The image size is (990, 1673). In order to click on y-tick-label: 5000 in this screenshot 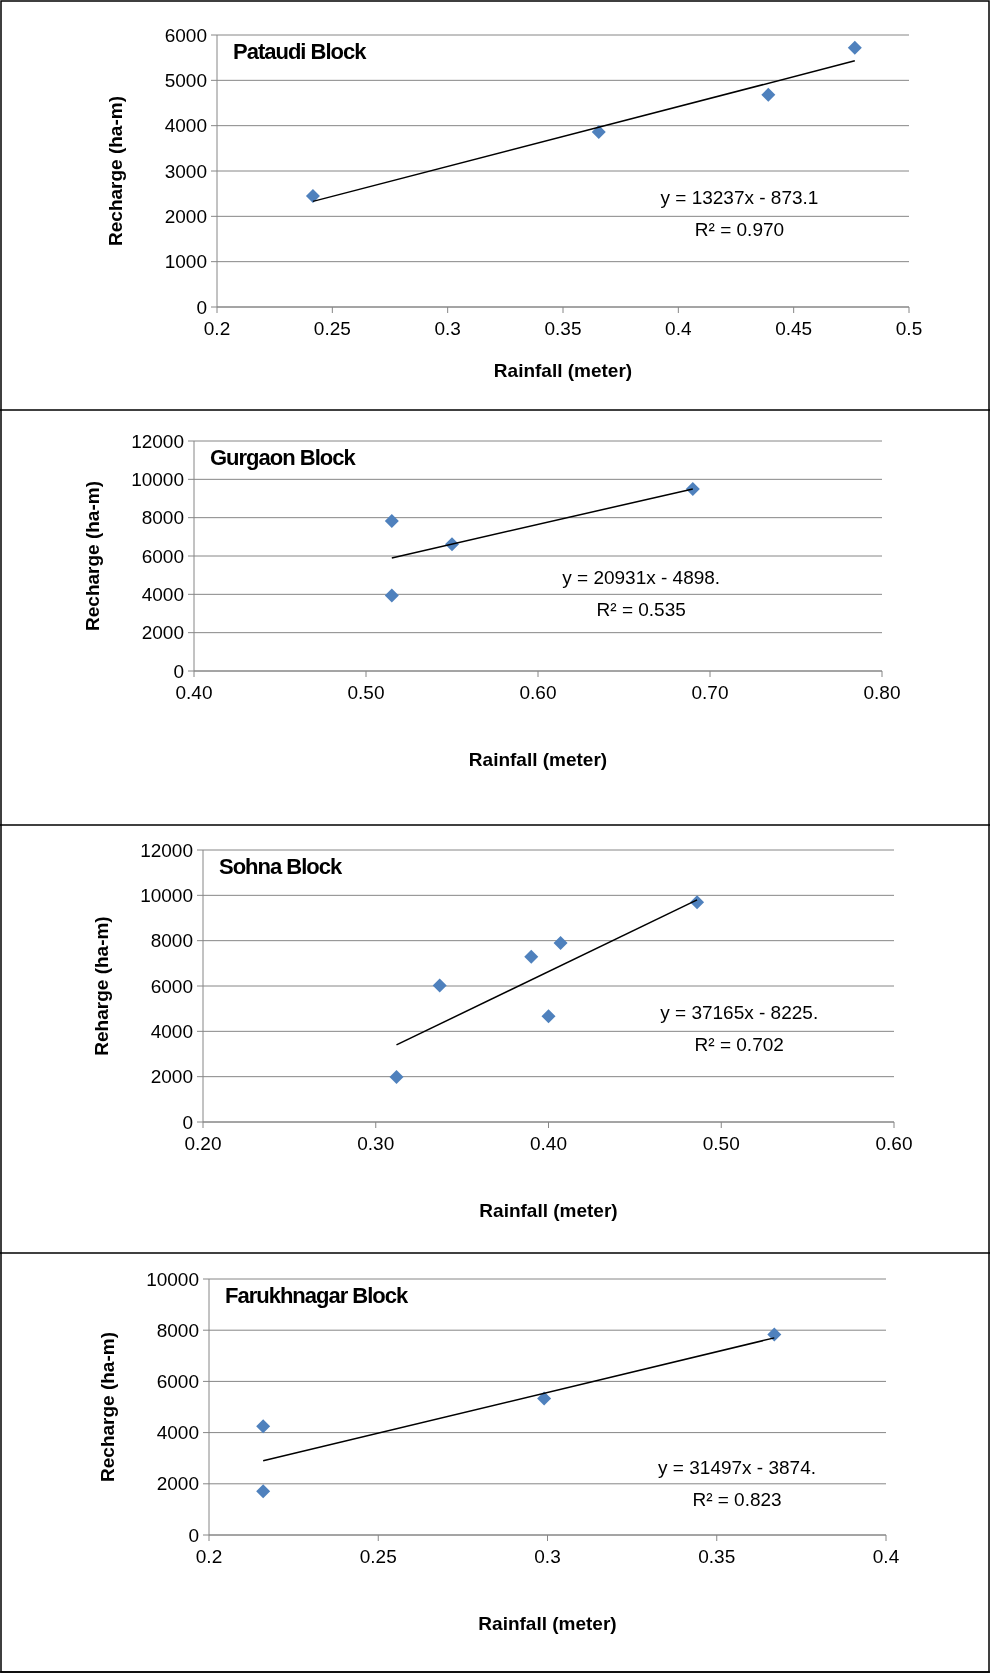, I will do `click(185, 80)`.